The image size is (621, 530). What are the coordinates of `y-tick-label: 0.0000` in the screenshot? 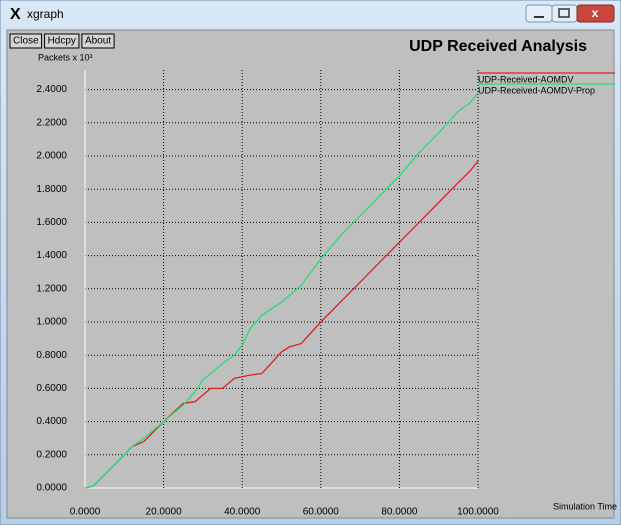 It's located at (51, 488).